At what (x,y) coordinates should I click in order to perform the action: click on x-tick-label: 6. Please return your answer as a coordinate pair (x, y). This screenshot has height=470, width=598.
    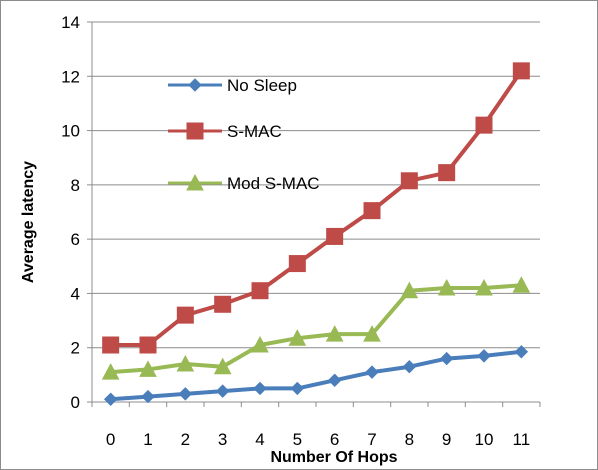
    Looking at the image, I should click on (334, 439).